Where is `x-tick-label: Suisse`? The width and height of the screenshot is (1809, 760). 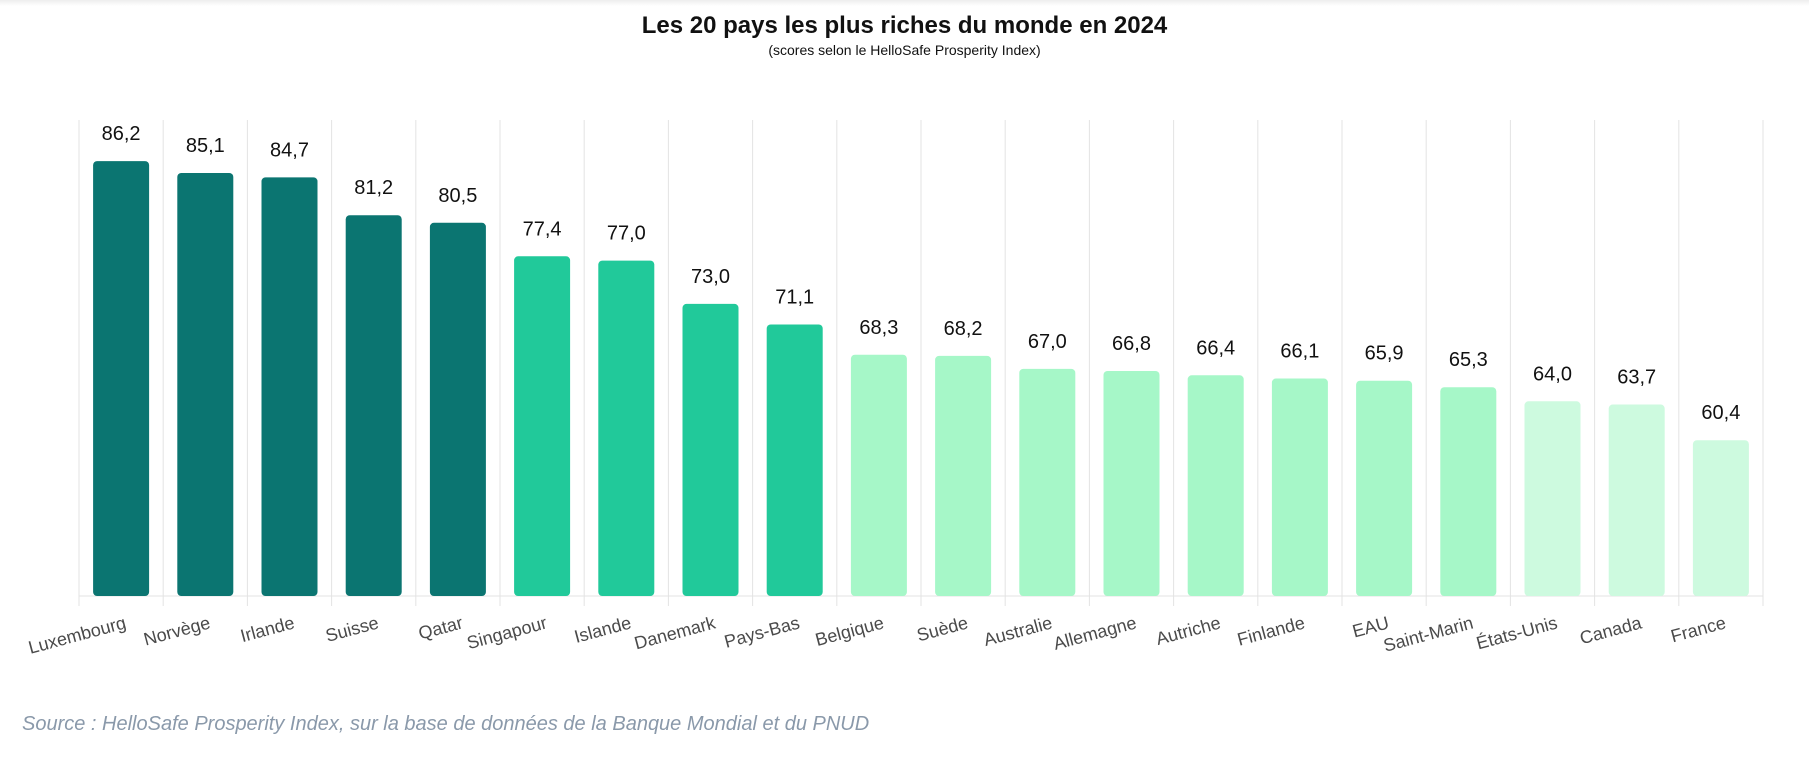
x-tick-label: Suisse is located at coordinates (351, 629).